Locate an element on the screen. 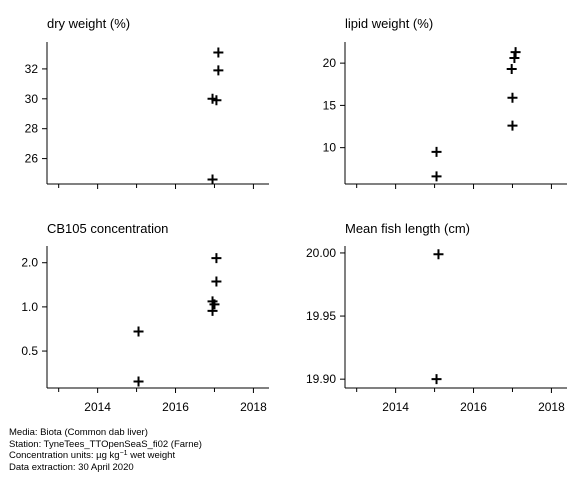 The height and width of the screenshot is (480, 580). panel-1-y-tick-label: 30 is located at coordinates (32, 99).